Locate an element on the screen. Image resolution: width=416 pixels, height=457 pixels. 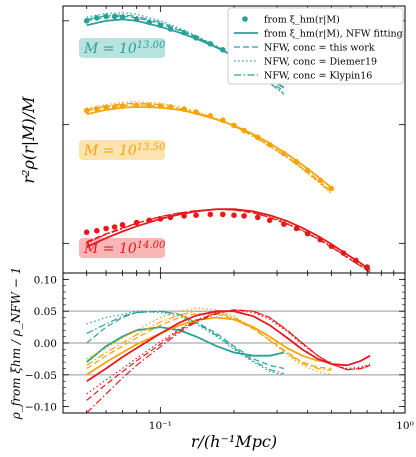
mass-label-M13-50: M = 1013.50 is located at coordinates (122, 150).